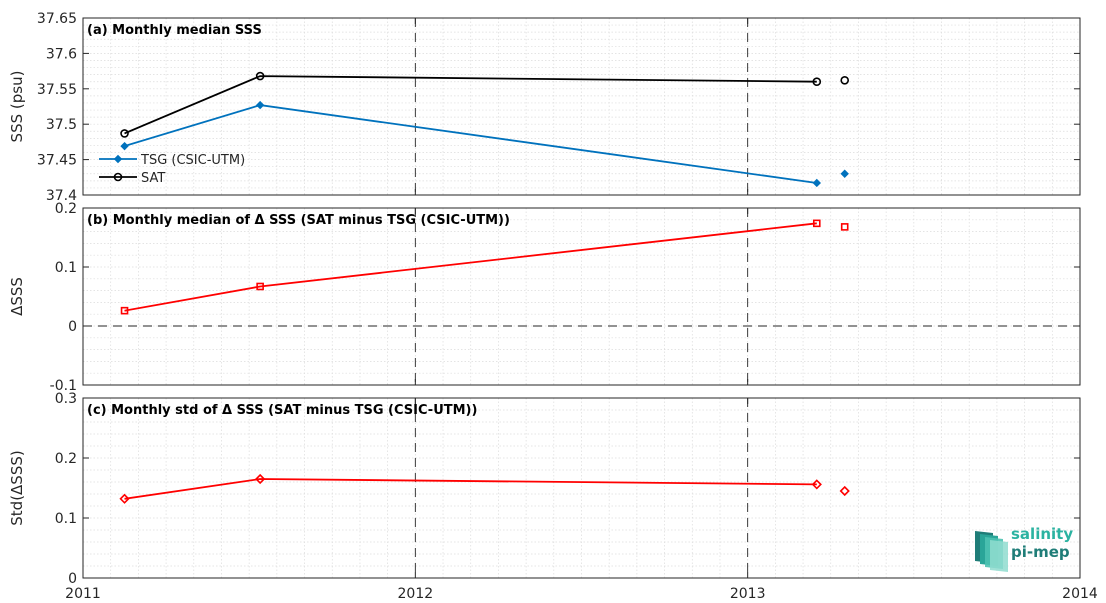  Describe the element at coordinates (83, 594) in the screenshot. I see `x-tick-label: 2011` at that location.